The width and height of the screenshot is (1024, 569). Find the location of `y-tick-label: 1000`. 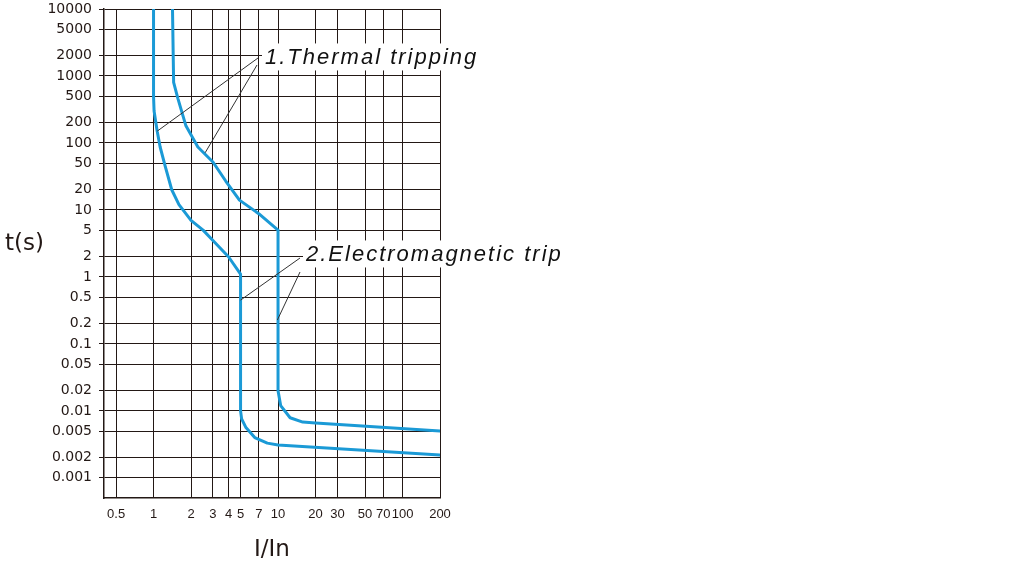

y-tick-label: 1000 is located at coordinates (74, 74).